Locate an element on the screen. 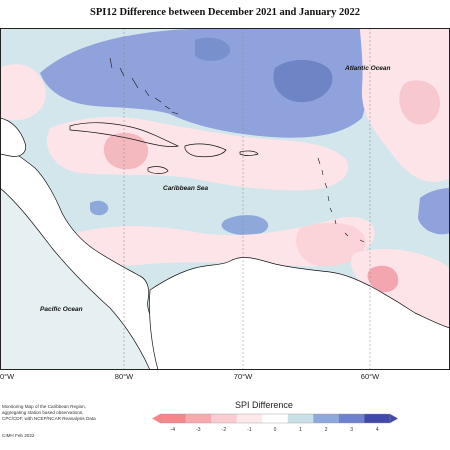 Image resolution: width=450 pixels, height=450 pixels. legend-border is located at coordinates (275, 418).